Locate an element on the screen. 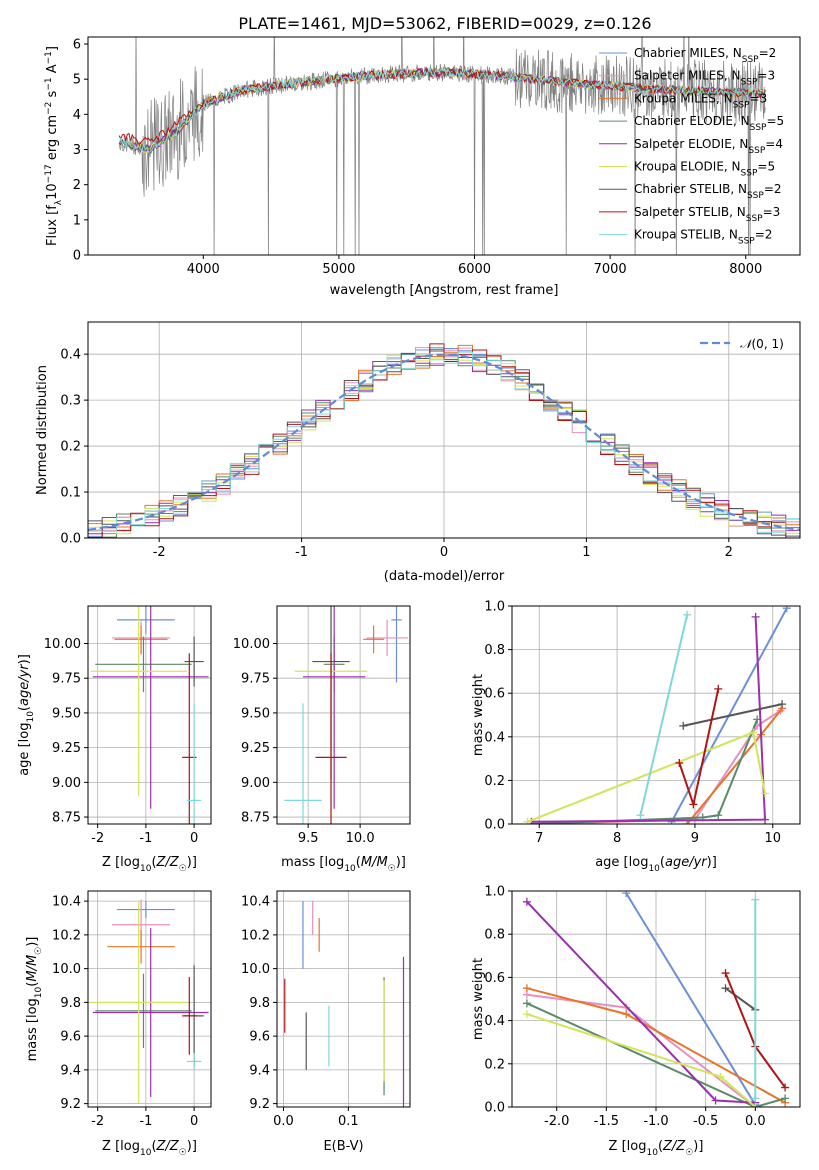 The width and height of the screenshot is (819, 1170). y-axis-label: mass [log10(M/M☉)] is located at coordinates (34, 999).